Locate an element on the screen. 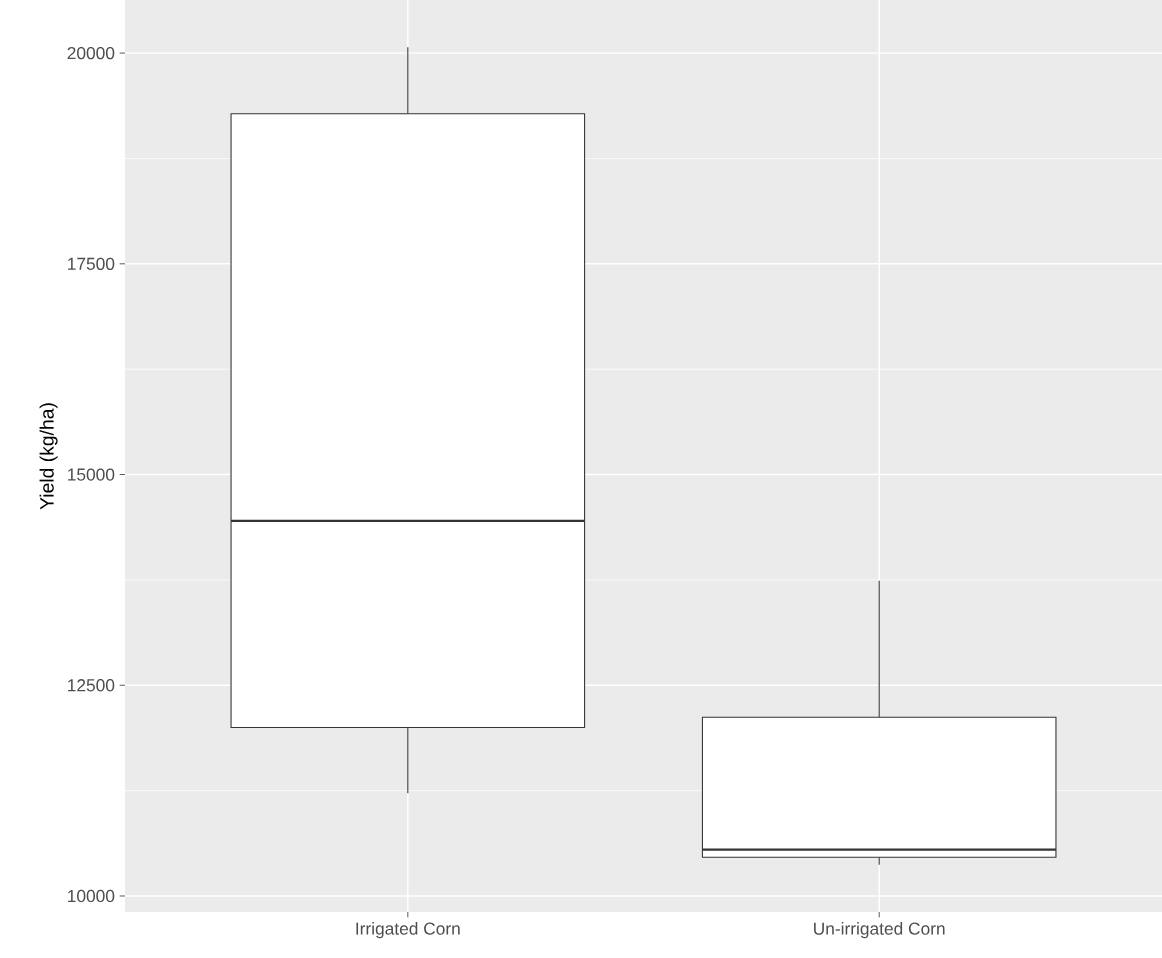  x-tick-label: Irrigated Corn is located at coordinates (408, 930).